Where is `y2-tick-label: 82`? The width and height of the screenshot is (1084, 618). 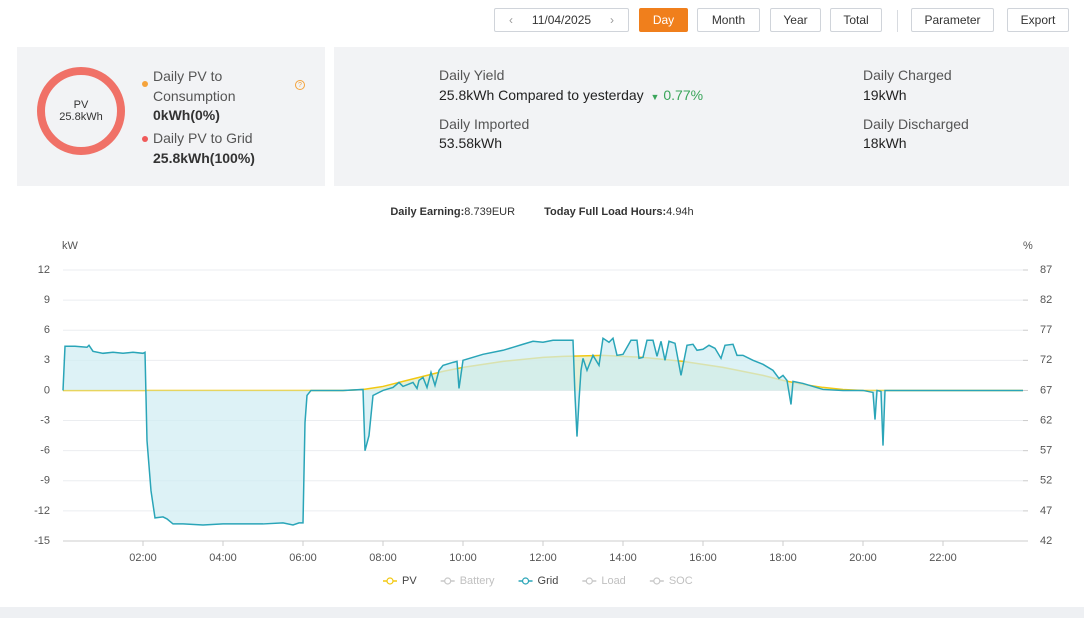 y2-tick-label: 82 is located at coordinates (1046, 300).